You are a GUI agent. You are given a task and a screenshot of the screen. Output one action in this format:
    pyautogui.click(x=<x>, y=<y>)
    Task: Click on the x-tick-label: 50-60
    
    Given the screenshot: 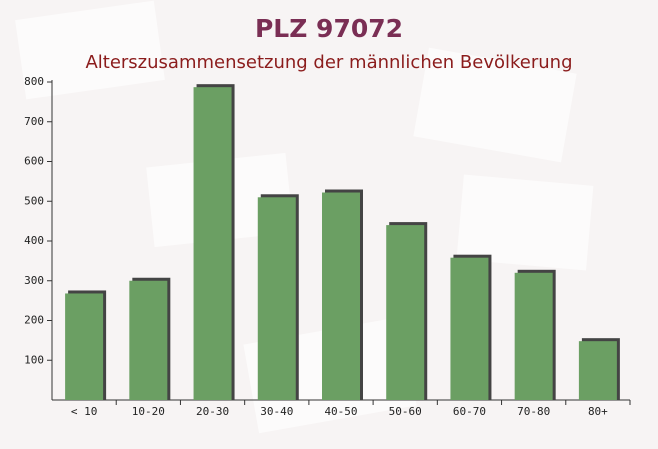 What is the action you would take?
    pyautogui.click(x=405, y=411)
    